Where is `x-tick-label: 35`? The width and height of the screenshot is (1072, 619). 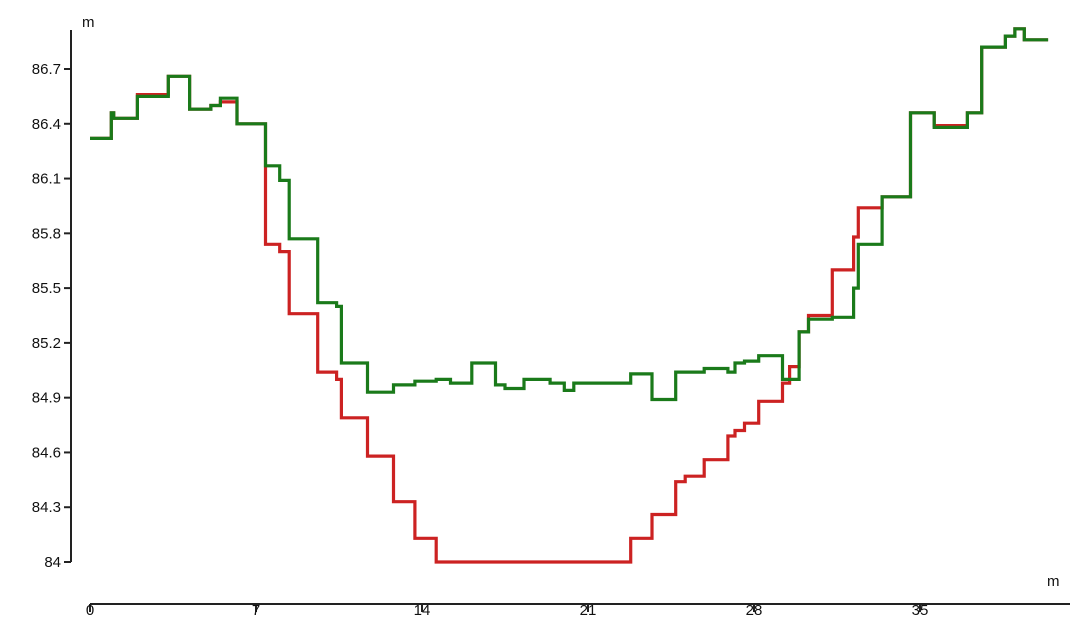 x-tick-label: 35 is located at coordinates (920, 610).